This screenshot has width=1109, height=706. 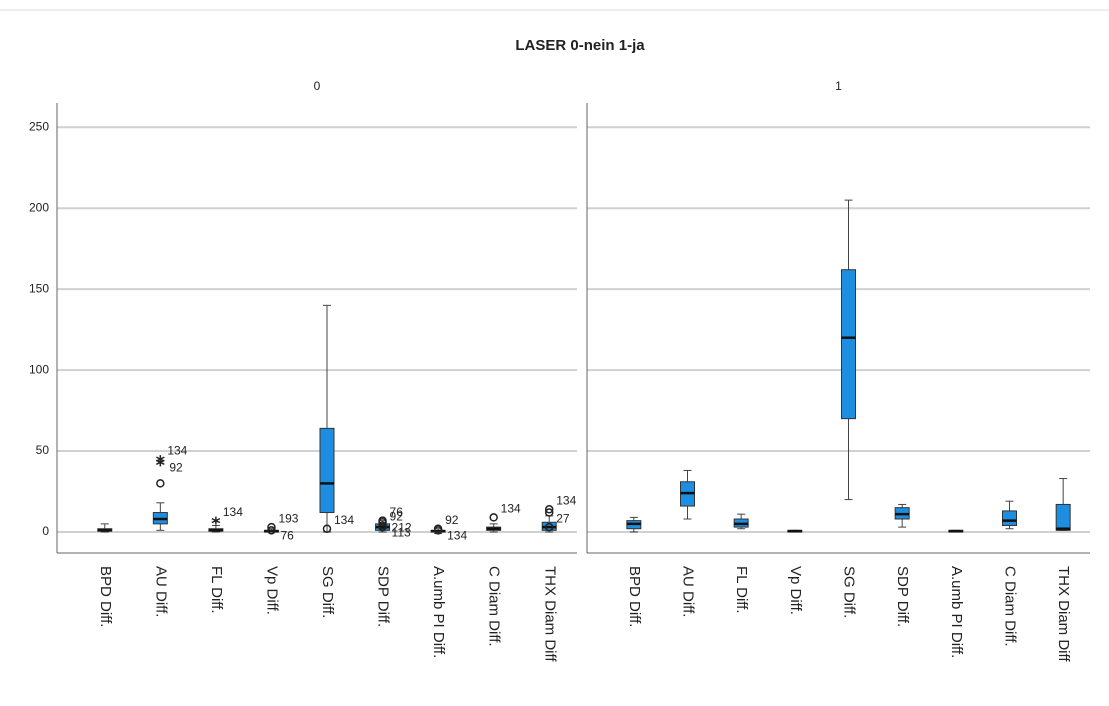 I want to click on y-tick-label: 0, so click(x=45, y=531).